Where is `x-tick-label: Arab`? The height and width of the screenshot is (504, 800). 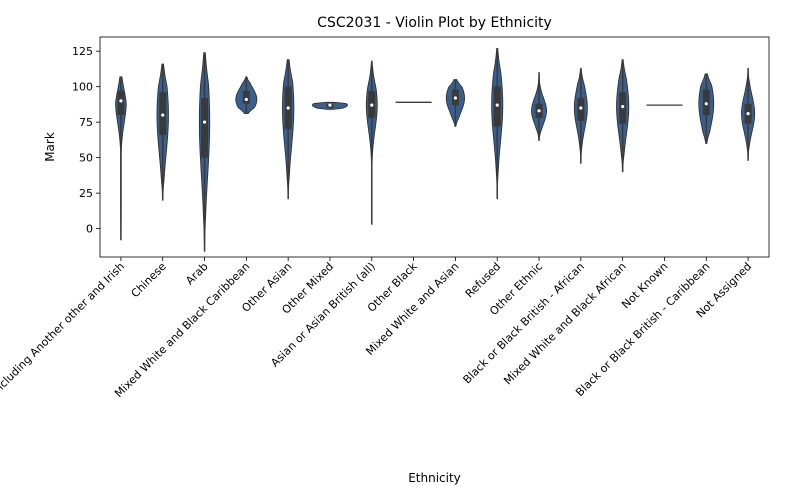 x-tick-label: Arab is located at coordinates (196, 273).